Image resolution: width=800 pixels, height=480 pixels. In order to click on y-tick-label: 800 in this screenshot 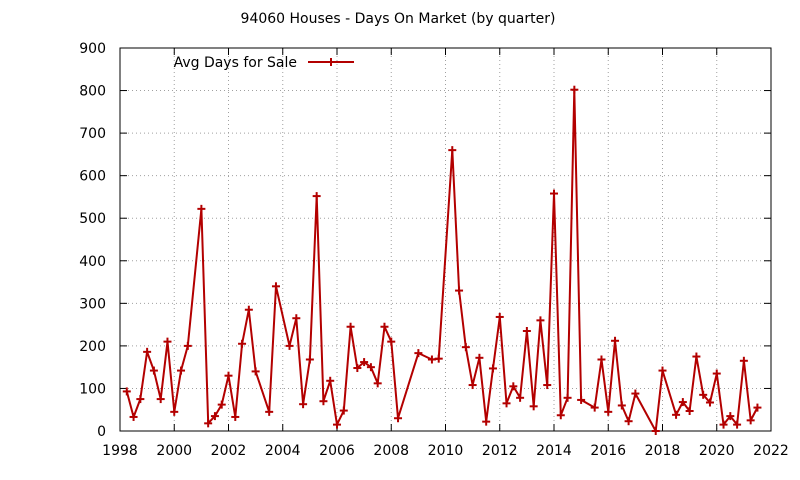, I will do `click(92, 92)`.